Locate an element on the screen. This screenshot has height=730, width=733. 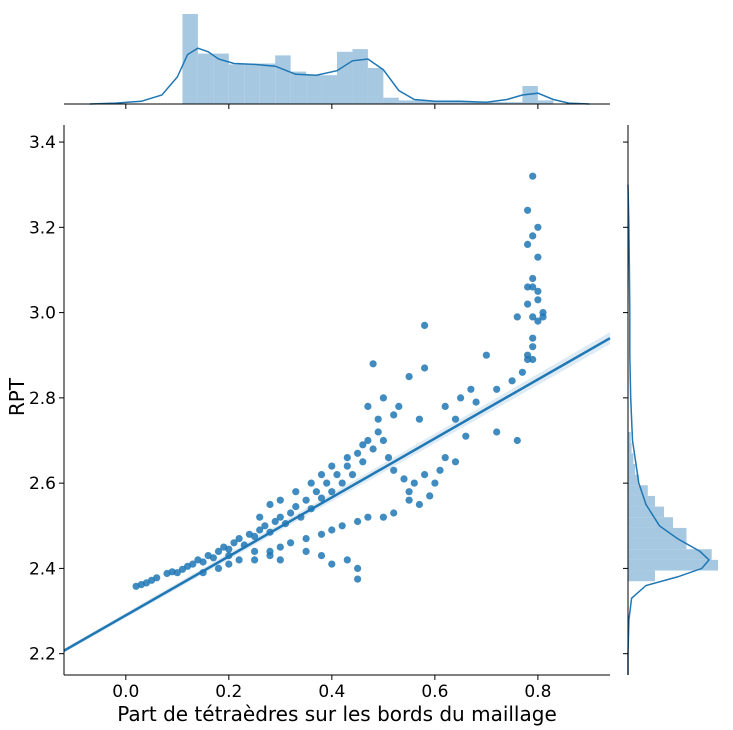
y-tick-label: 2.2 is located at coordinates (42, 655).